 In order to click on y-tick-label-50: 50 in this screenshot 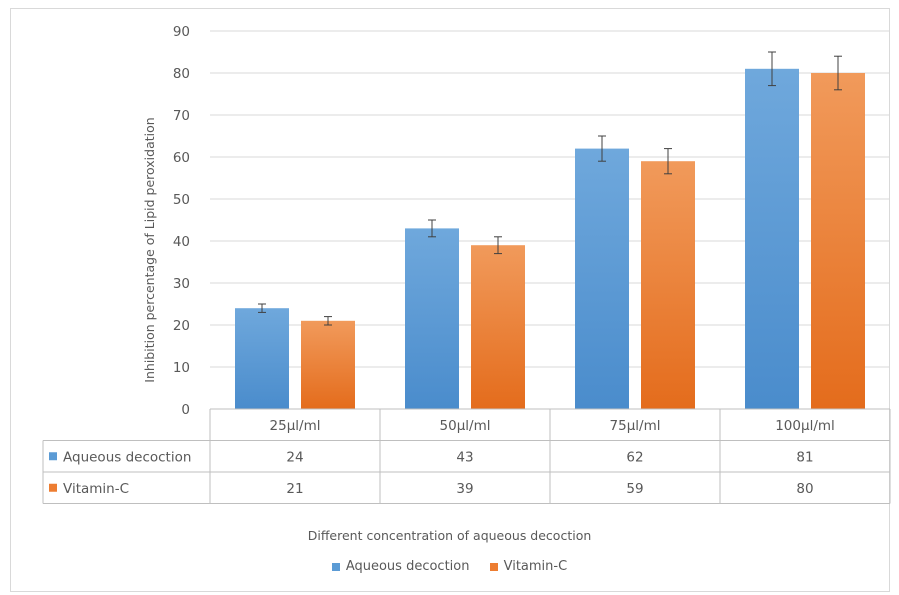, I will do `click(181, 200)`.